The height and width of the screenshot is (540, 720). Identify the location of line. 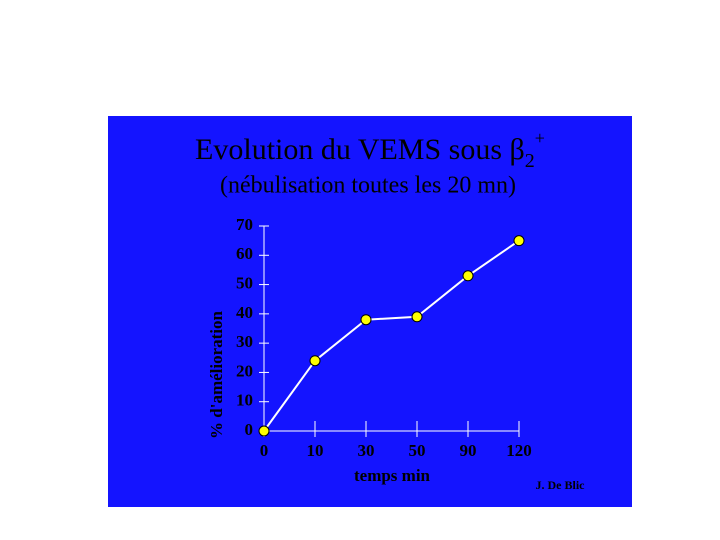
(391, 335).